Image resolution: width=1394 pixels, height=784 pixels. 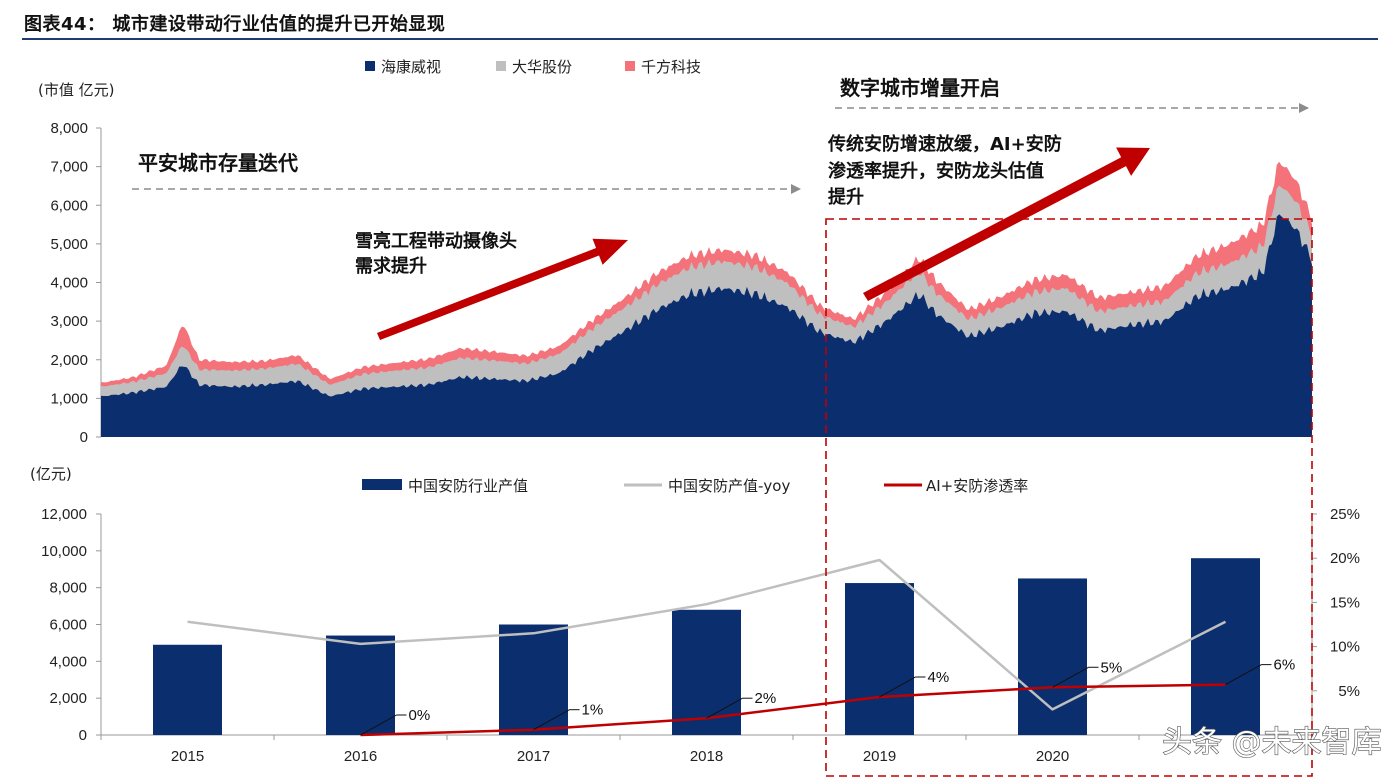 What do you see at coordinates (671, 67) in the screenshot?
I see `legend-label-qianfang: 千方科技` at bounding box center [671, 67].